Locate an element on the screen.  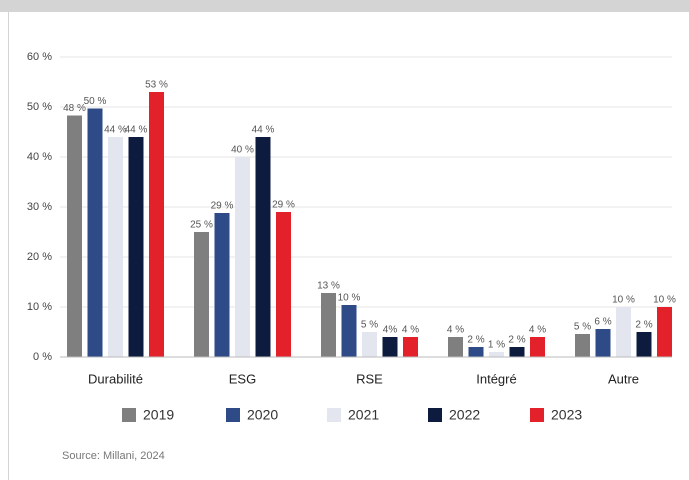
x-tick-label: Autre is located at coordinates (623, 378).